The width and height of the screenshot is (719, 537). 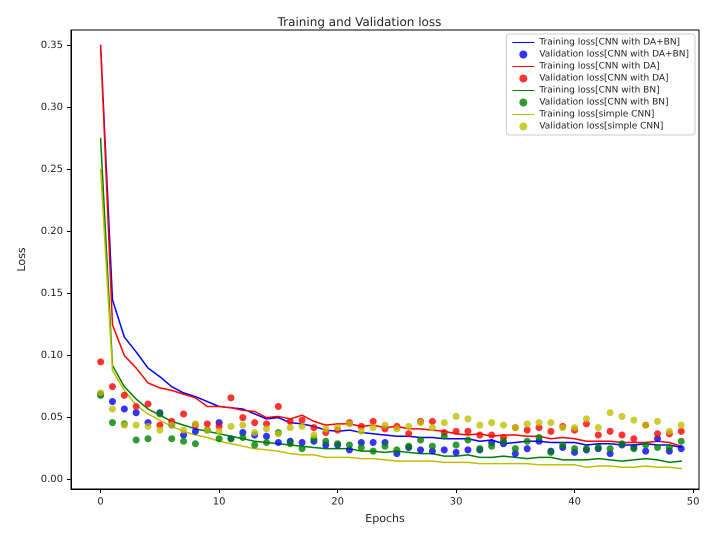 What do you see at coordinates (574, 502) in the screenshot?
I see `x-tick-label: 40` at bounding box center [574, 502].